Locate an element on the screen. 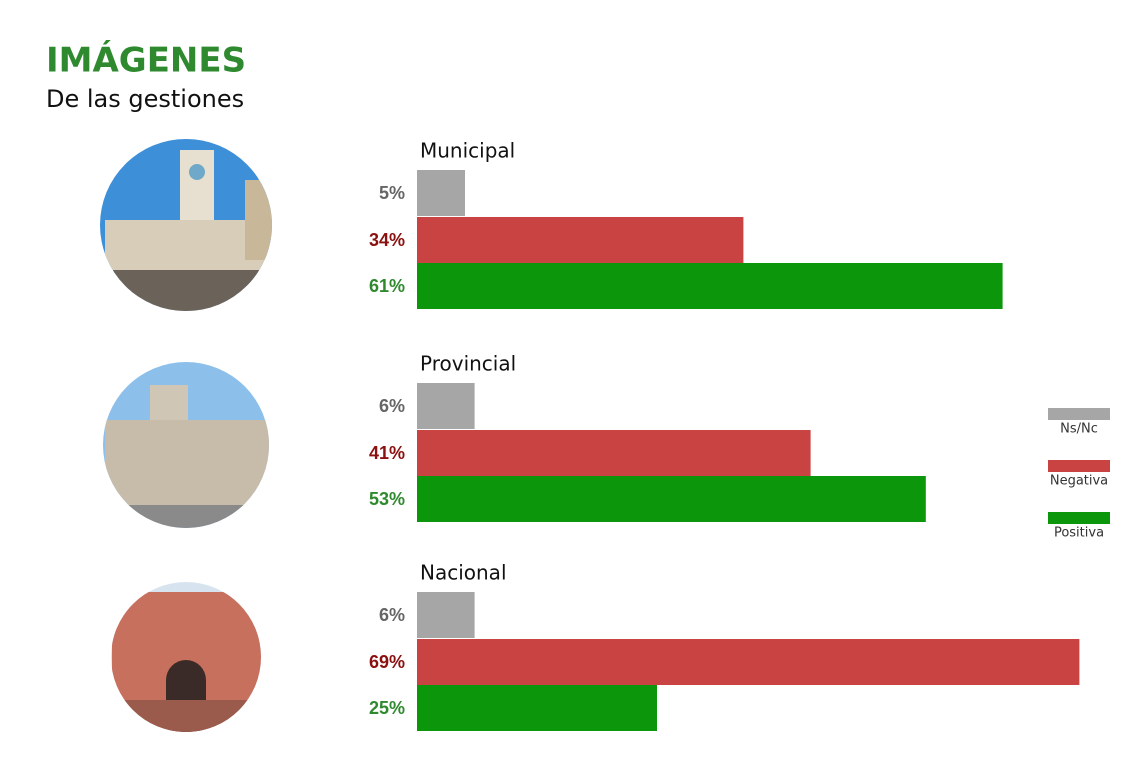 The width and height of the screenshot is (1141, 760). value-label: 69% is located at coordinates (387, 662).